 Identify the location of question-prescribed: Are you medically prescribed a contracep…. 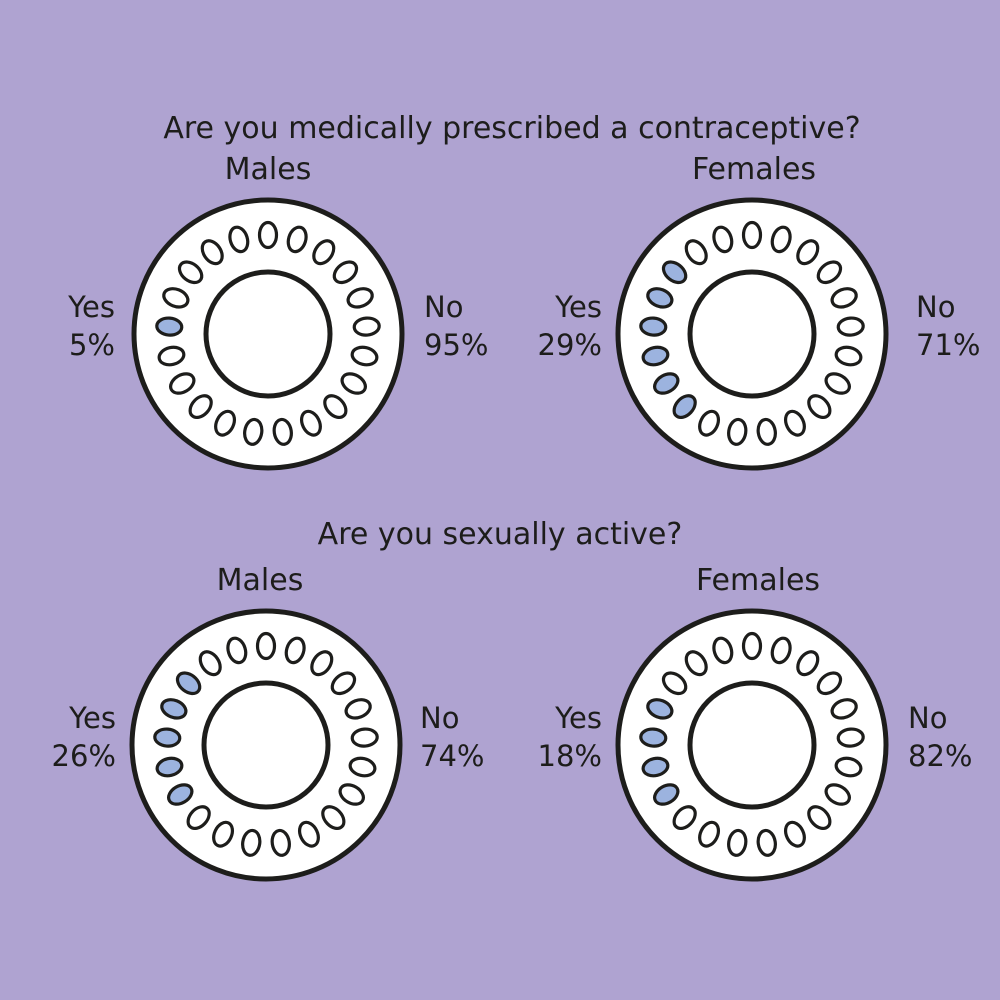
(512, 128).